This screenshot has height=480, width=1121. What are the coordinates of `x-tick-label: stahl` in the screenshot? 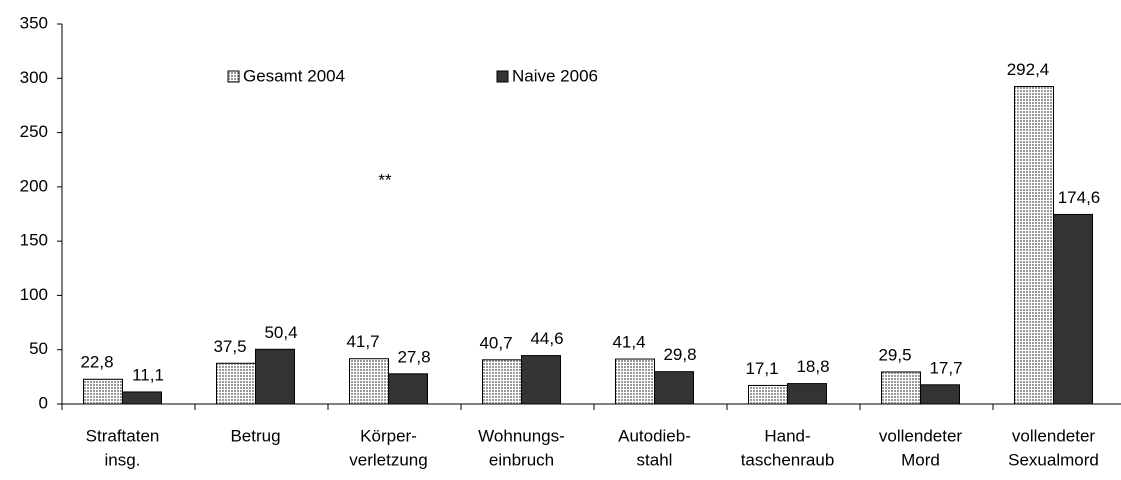 It's located at (655, 459).